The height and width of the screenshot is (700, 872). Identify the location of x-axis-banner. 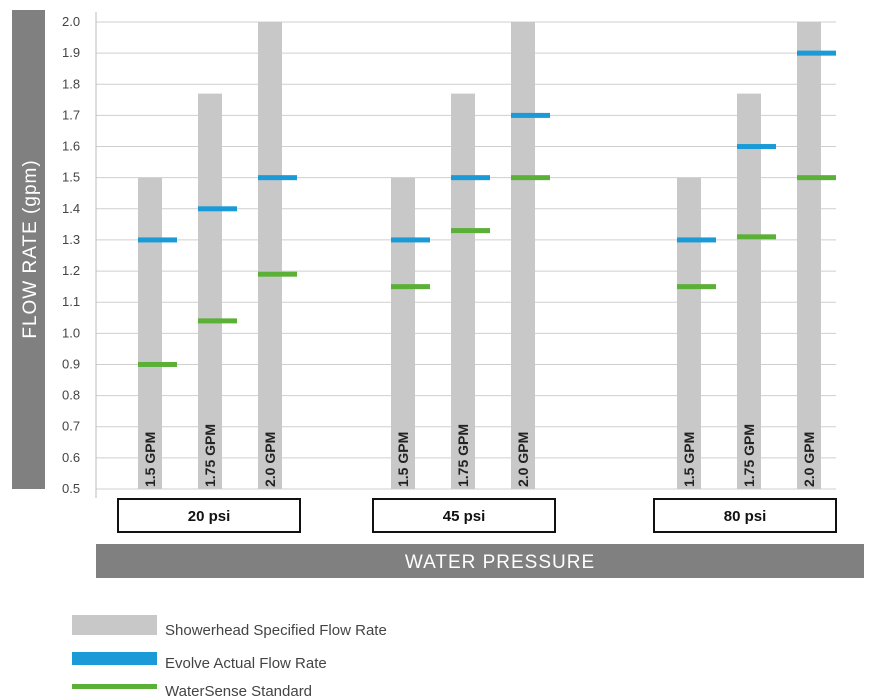
(480, 561).